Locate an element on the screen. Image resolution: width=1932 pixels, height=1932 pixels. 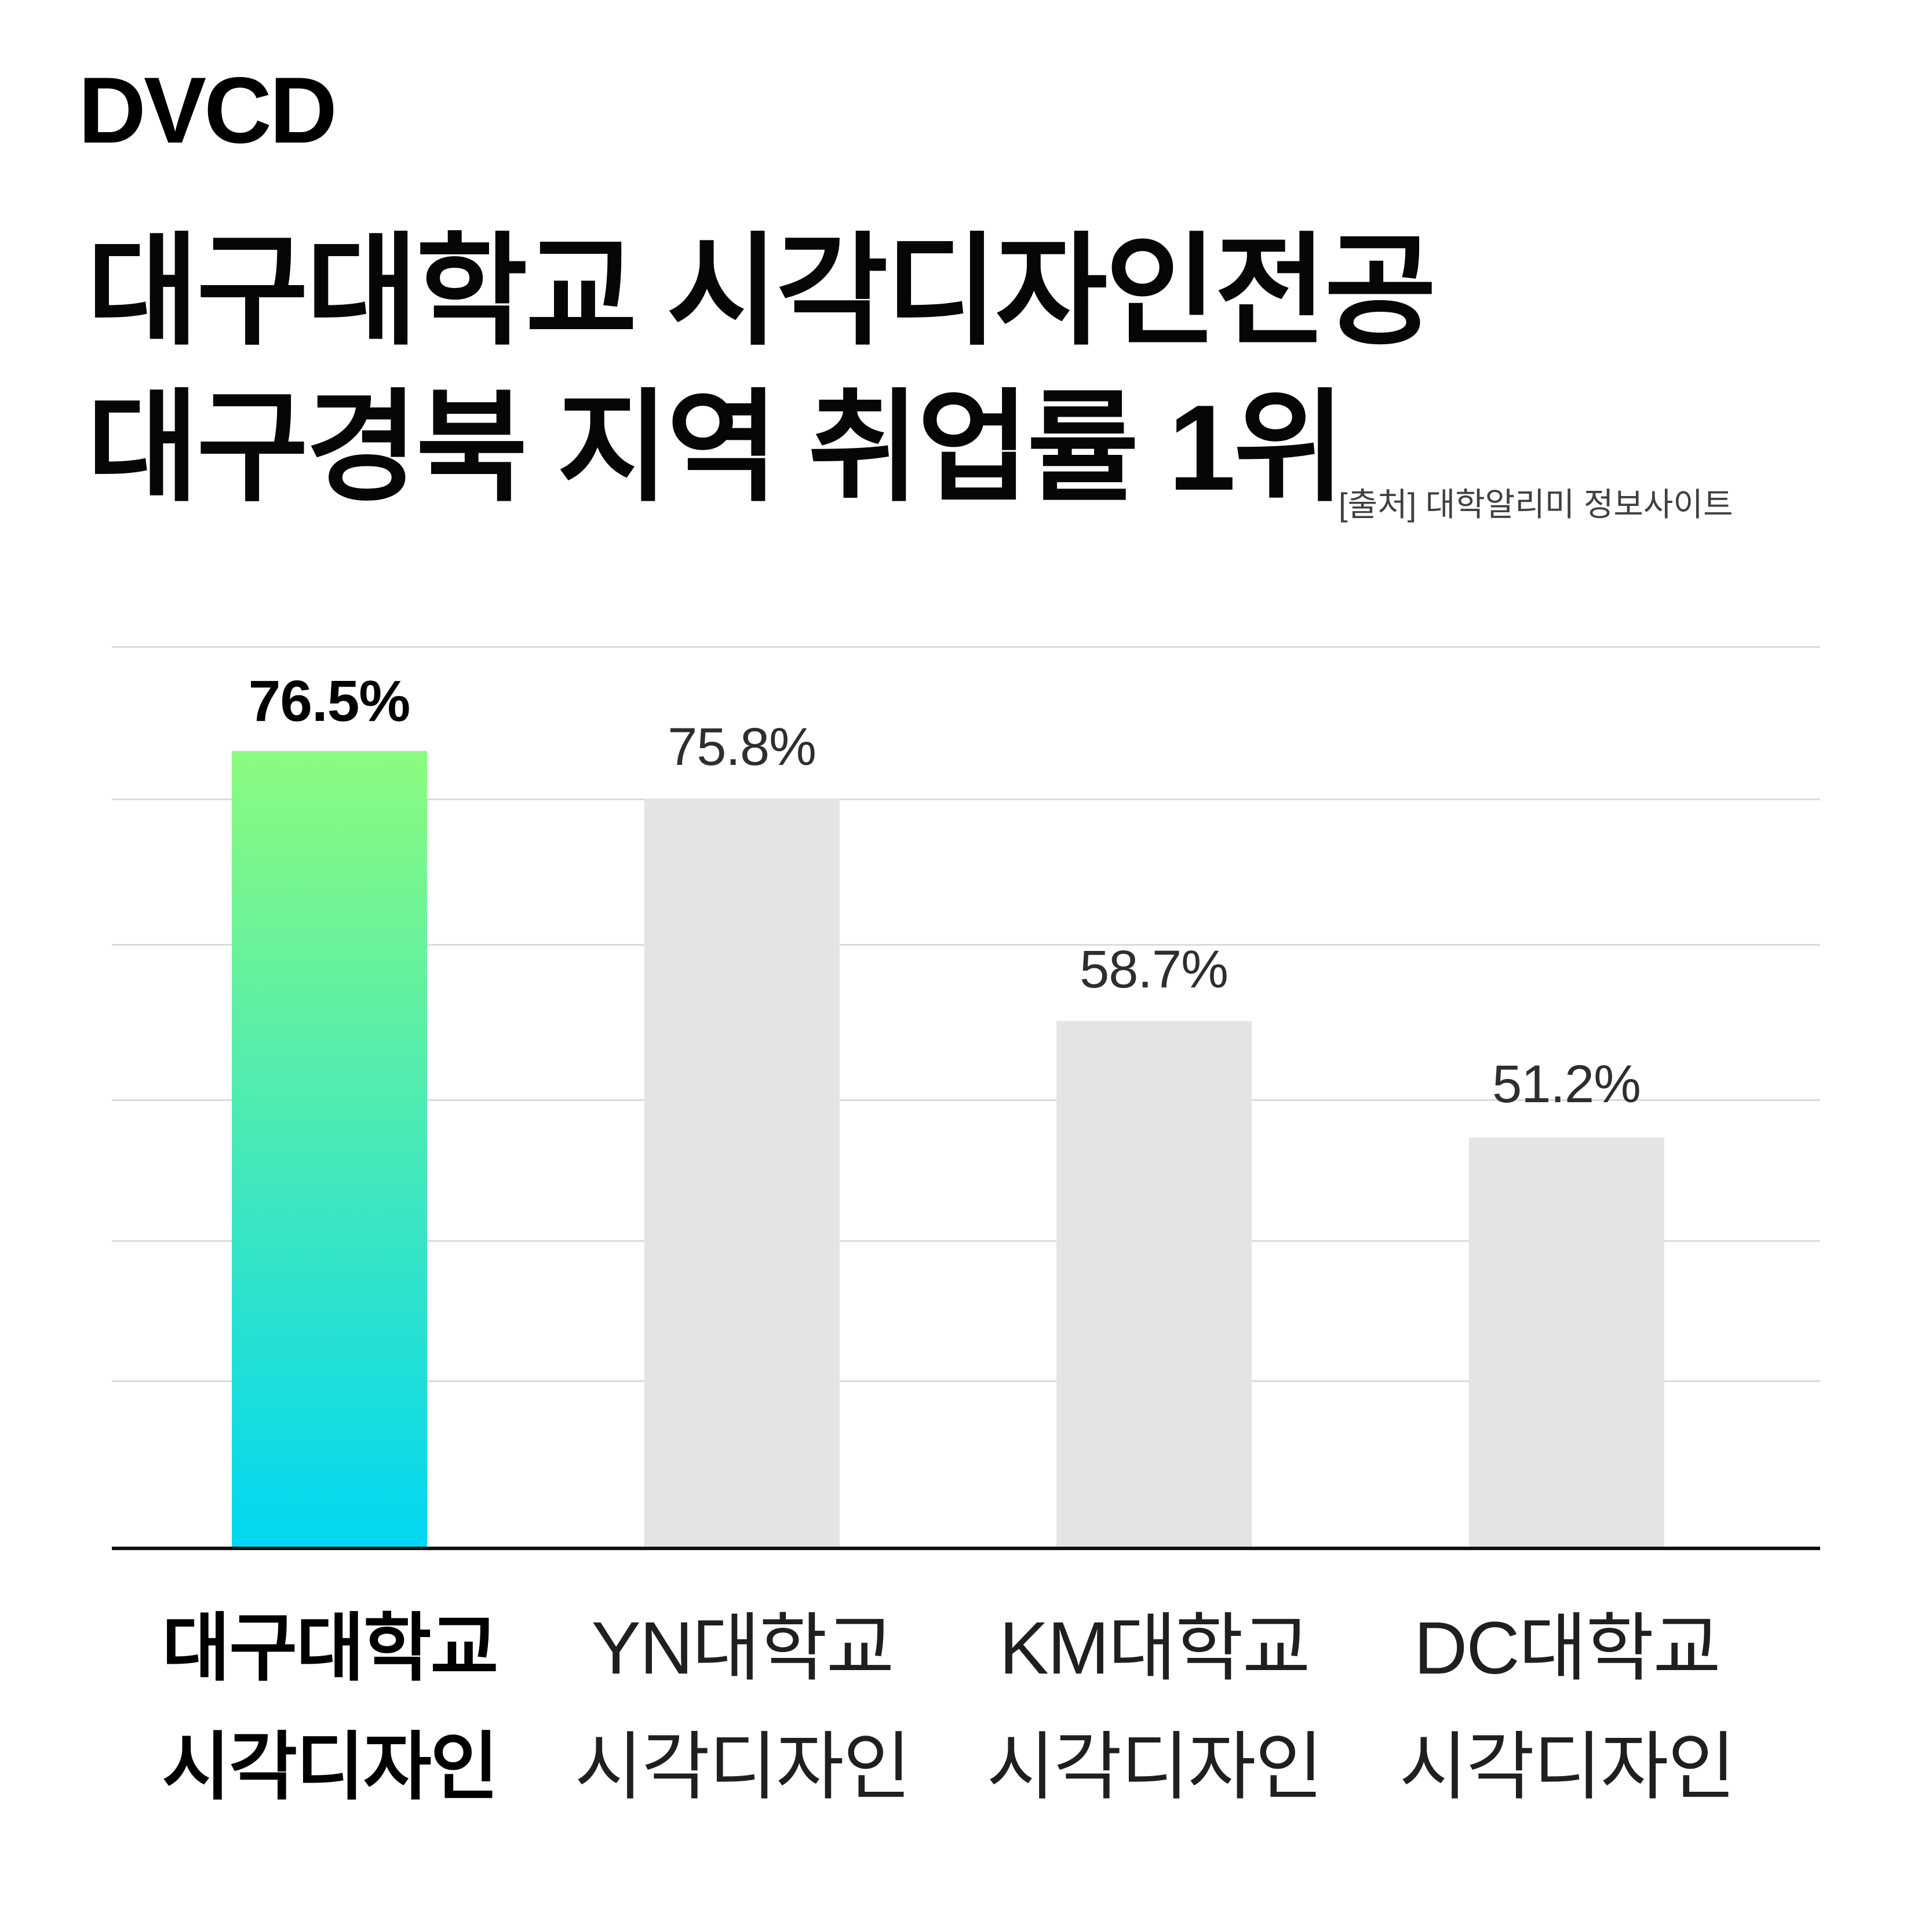
category-label-daegu: 대구대학교 시각디자인 is located at coordinates (330, 1708).